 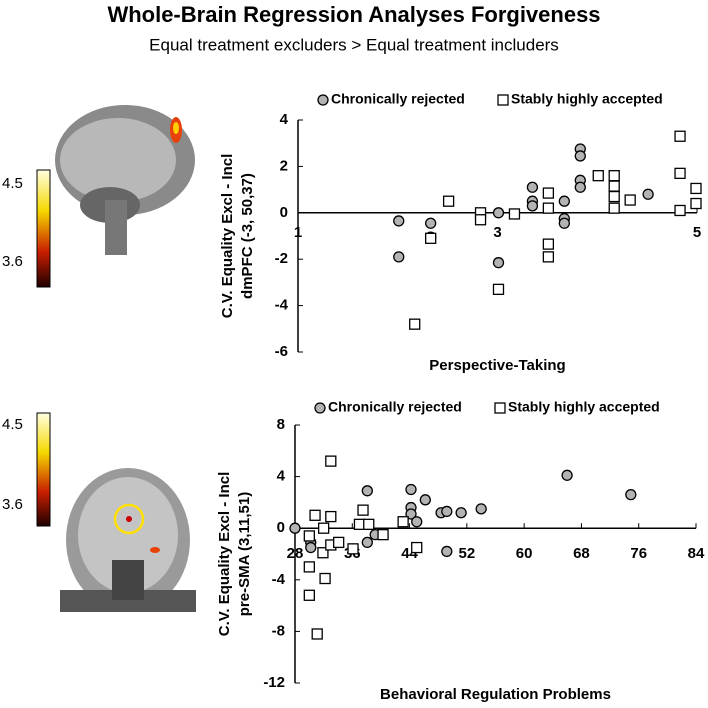 What do you see at coordinates (295, 553) in the screenshot?
I see `x-tick-label: 28` at bounding box center [295, 553].